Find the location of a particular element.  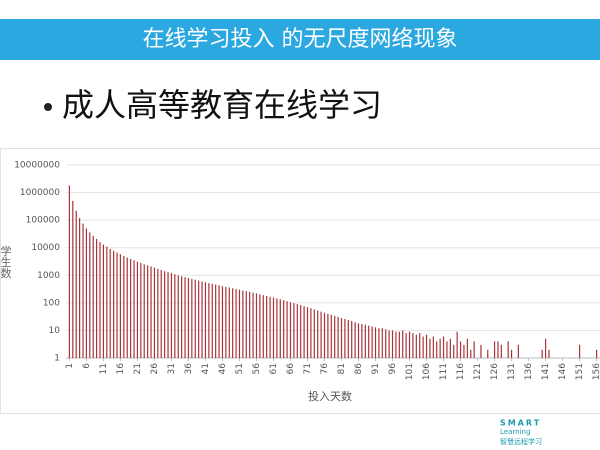

y-tick-label: 100000 is located at coordinates (43, 221).